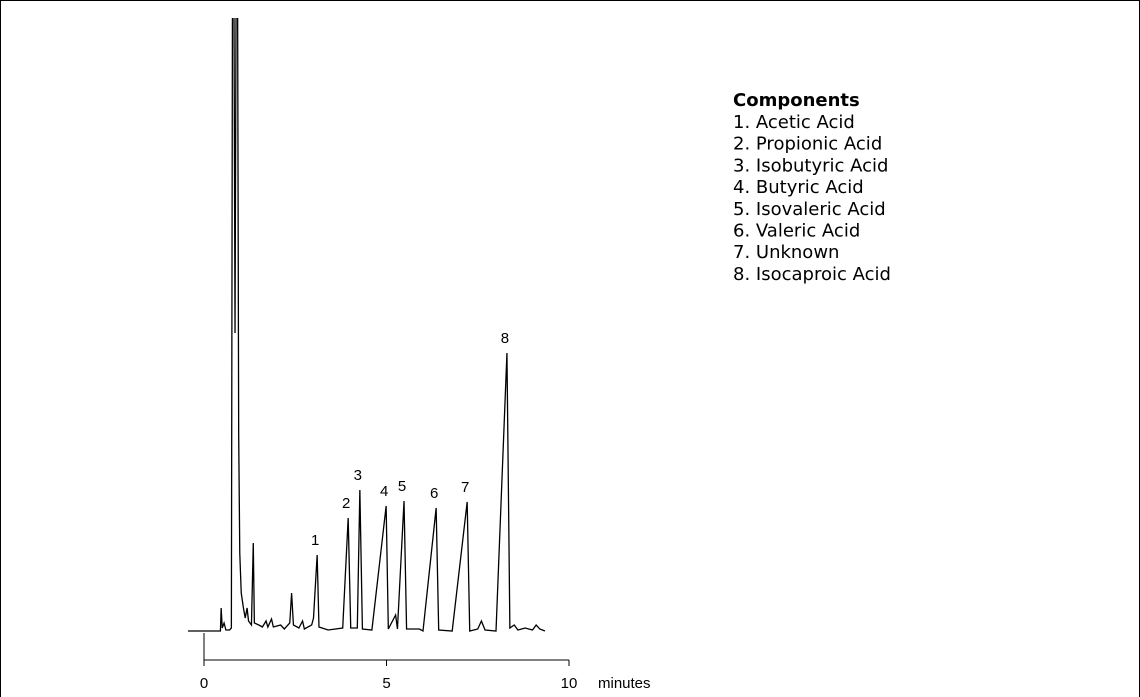 The height and width of the screenshot is (697, 1140). Describe the element at coordinates (810, 165) in the screenshot. I see `legend-item: 3. Isobutyric Acid` at that location.